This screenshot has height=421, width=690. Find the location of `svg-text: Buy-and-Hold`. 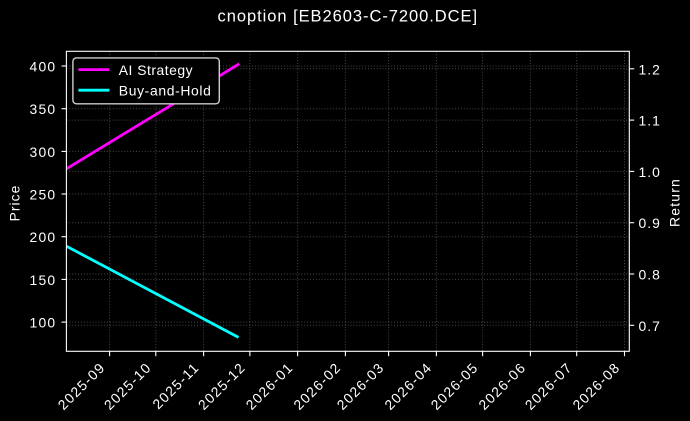

svg-text: Buy-and-Hold is located at coordinates (165, 90).